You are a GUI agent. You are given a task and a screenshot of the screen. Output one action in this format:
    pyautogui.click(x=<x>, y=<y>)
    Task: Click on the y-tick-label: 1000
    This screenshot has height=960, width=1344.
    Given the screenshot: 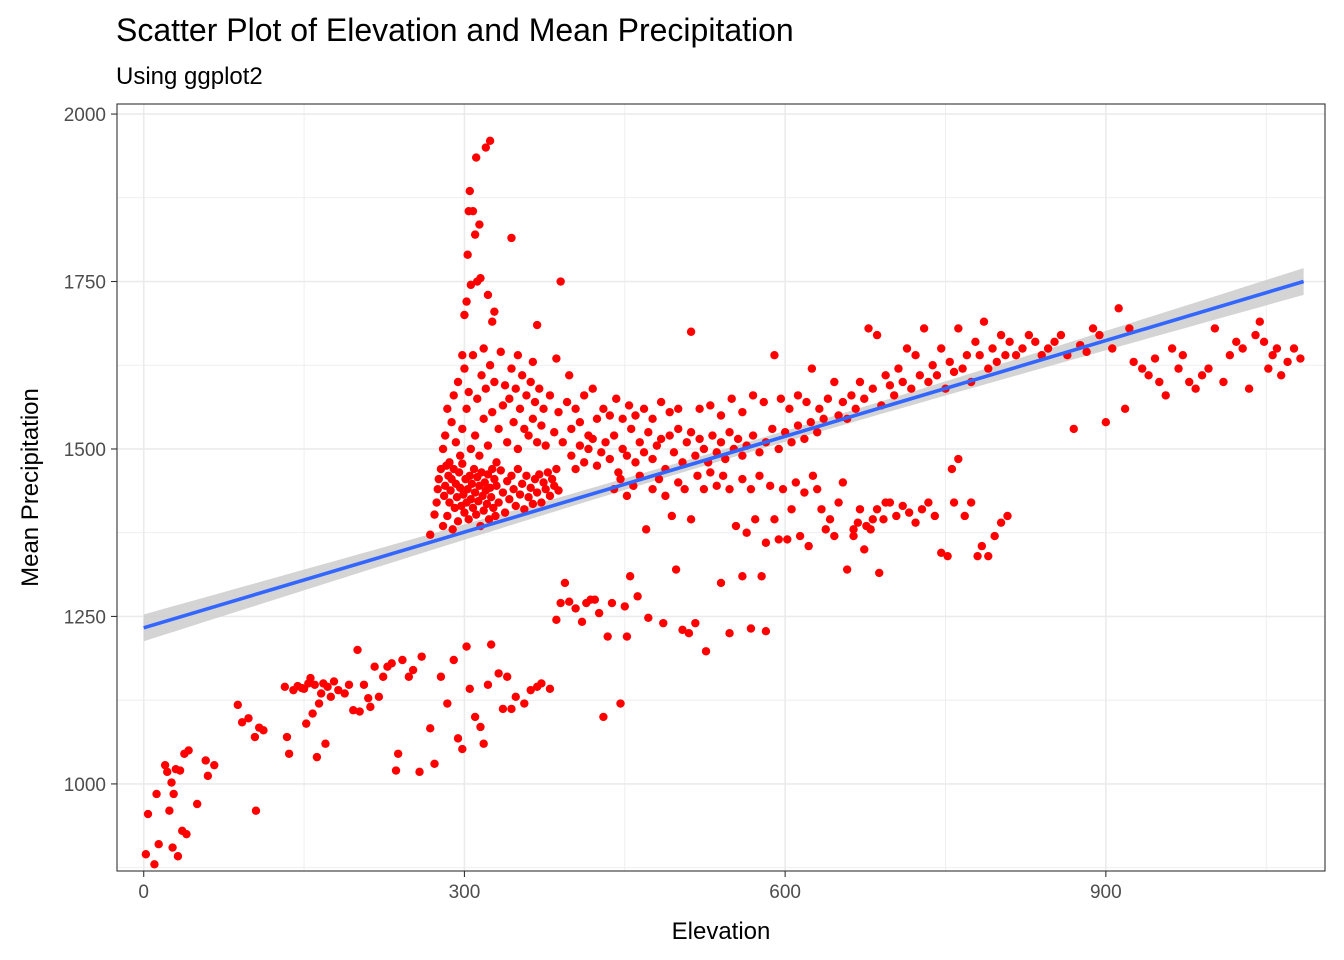 What is the action you would take?
    pyautogui.click(x=85, y=785)
    